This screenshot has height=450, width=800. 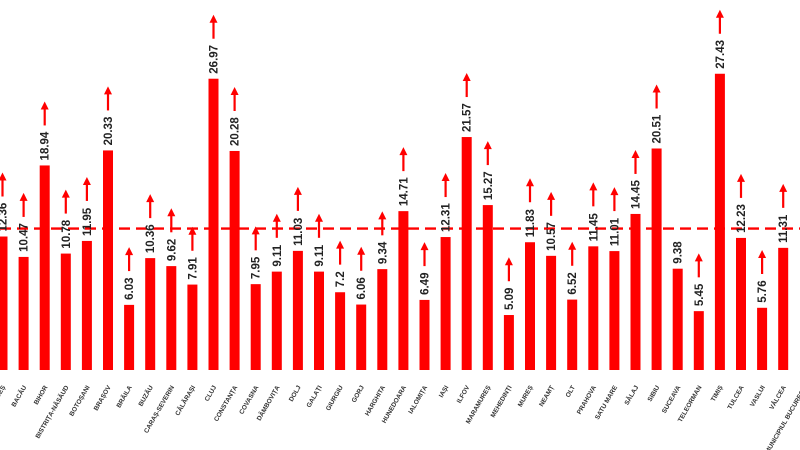 I want to click on value-label: 6.03, so click(x=130, y=288).